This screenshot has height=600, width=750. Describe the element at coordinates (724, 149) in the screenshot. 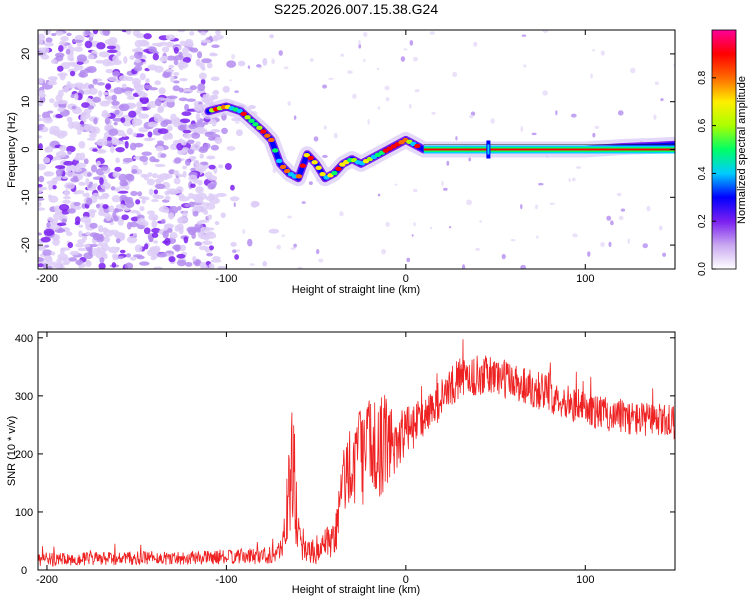

I see `colorbar-gradient` at that location.